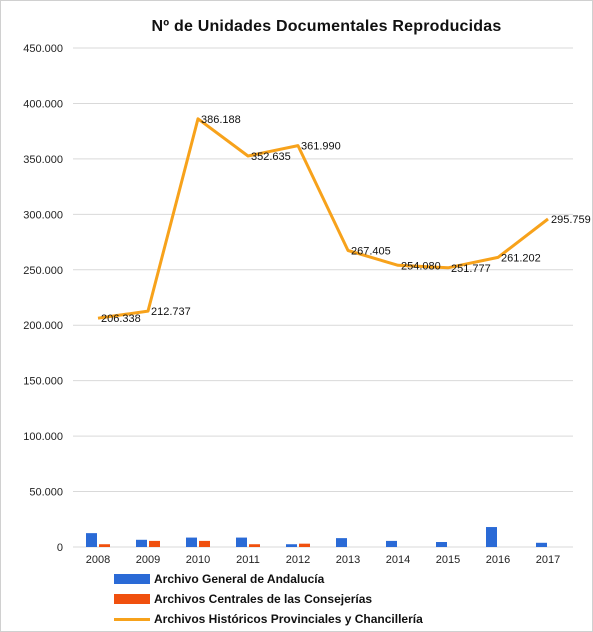  I want to click on y-tick-label: 450.000, so click(43, 49).